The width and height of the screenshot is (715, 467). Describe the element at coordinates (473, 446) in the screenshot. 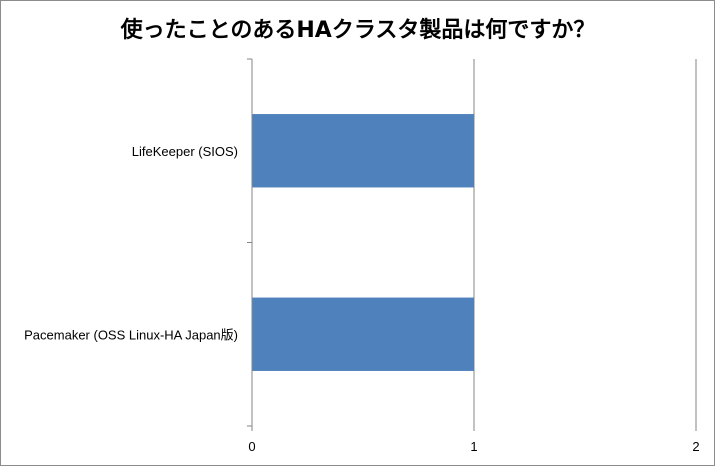

I see `x-tick-label-1: 1` at that location.